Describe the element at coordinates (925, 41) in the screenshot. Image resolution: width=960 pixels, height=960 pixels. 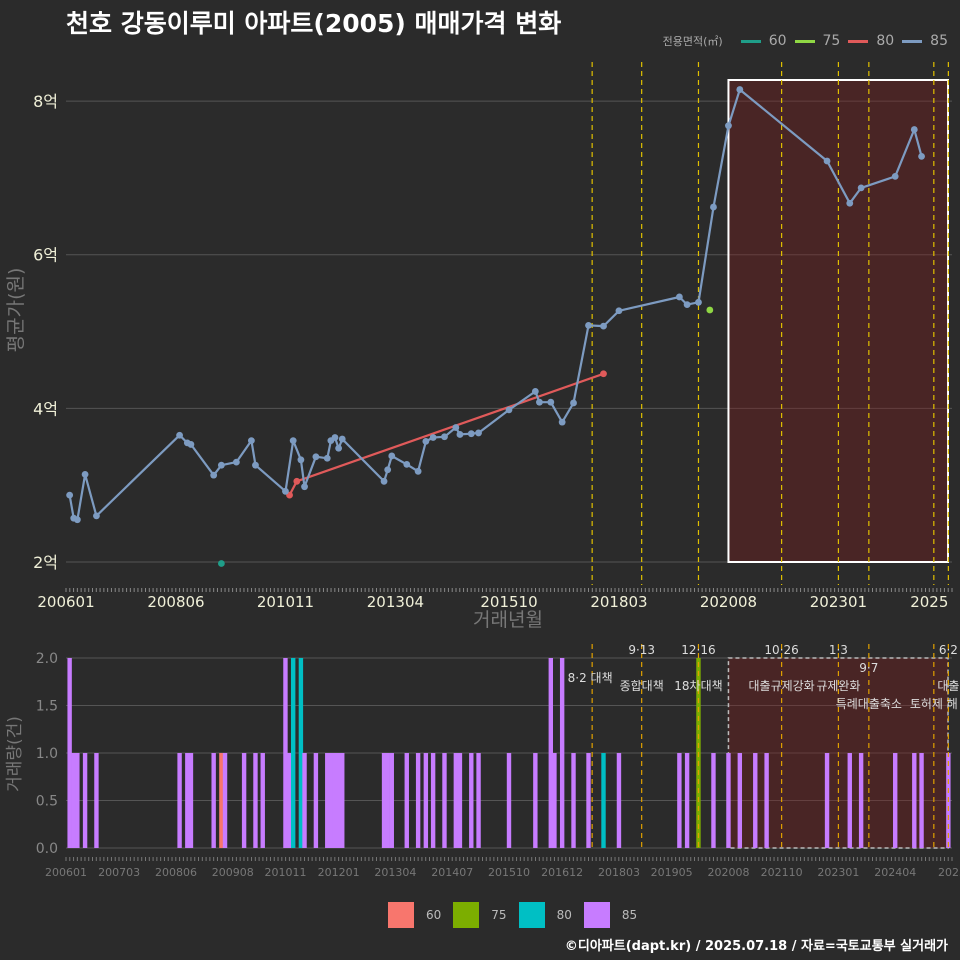
I see `legend-item-85: 85` at that location.